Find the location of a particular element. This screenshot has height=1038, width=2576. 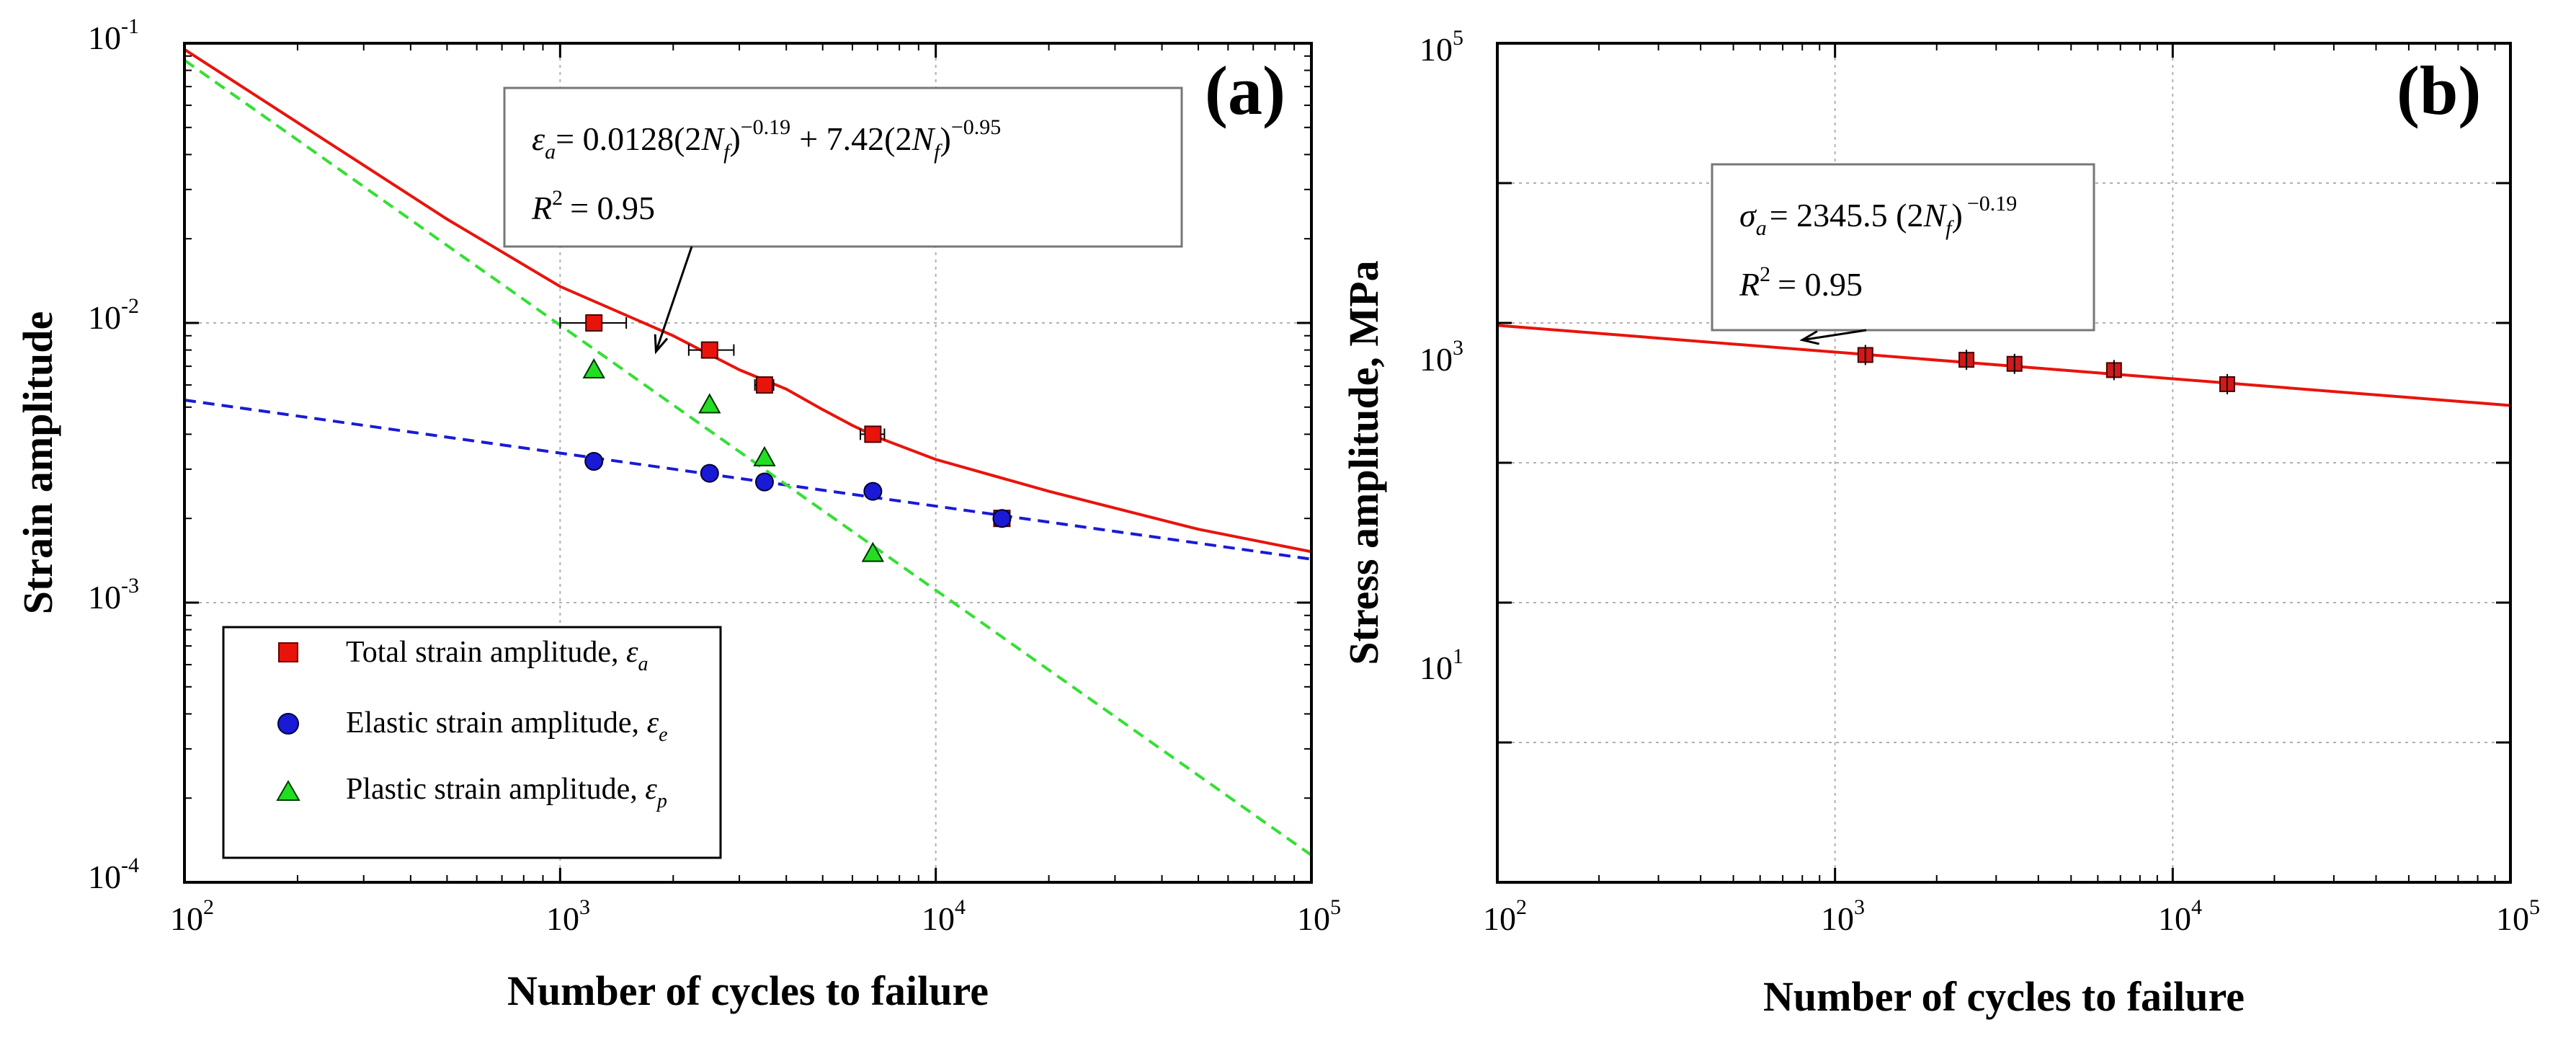

equation-box-b: σa= 2345.5 (2Nf) −0.19 R2 = 0.95 is located at coordinates (1903, 247).